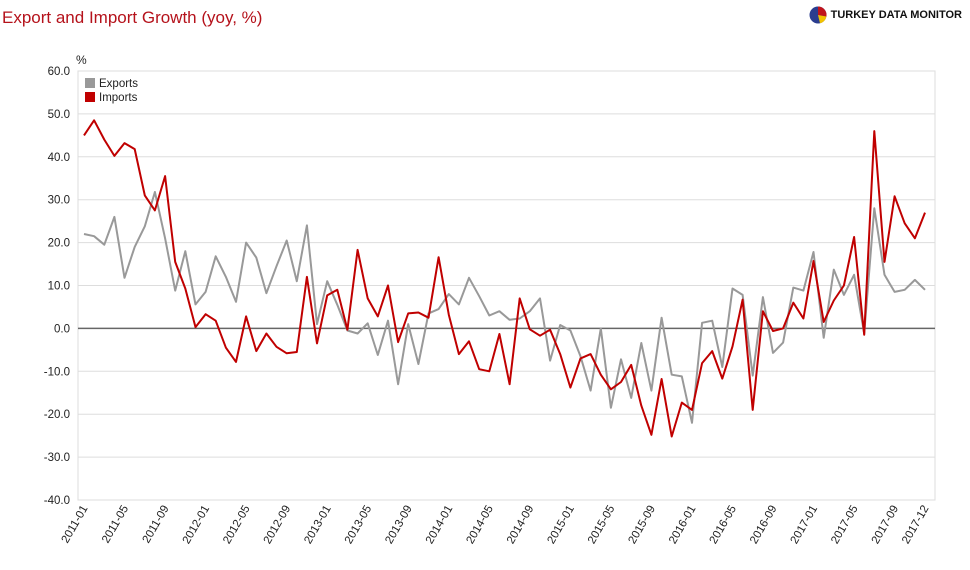  Describe the element at coordinates (62, 329) in the screenshot. I see `y-tick-label: 0.0` at that location.